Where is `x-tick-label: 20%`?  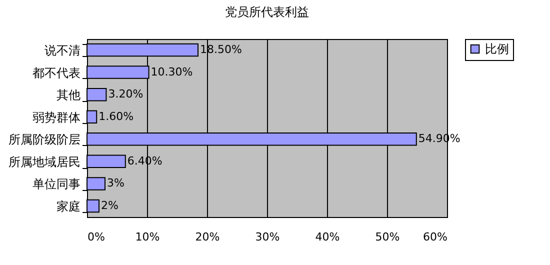 x-tick-label: 20% is located at coordinates (207, 237).